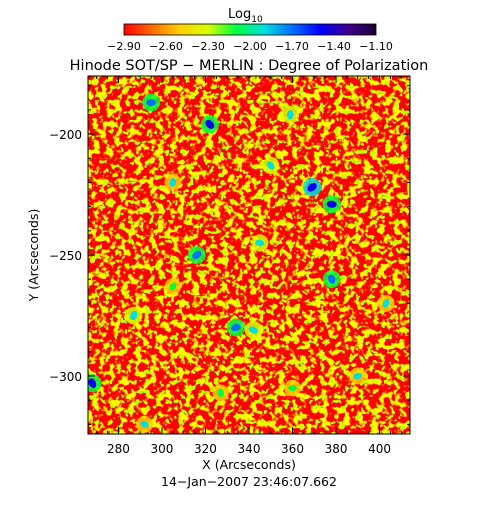 The width and height of the screenshot is (499, 512). What do you see at coordinates (124, 46) in the screenshot?
I see `colorbar-tick-label: −2.90` at bounding box center [124, 46].